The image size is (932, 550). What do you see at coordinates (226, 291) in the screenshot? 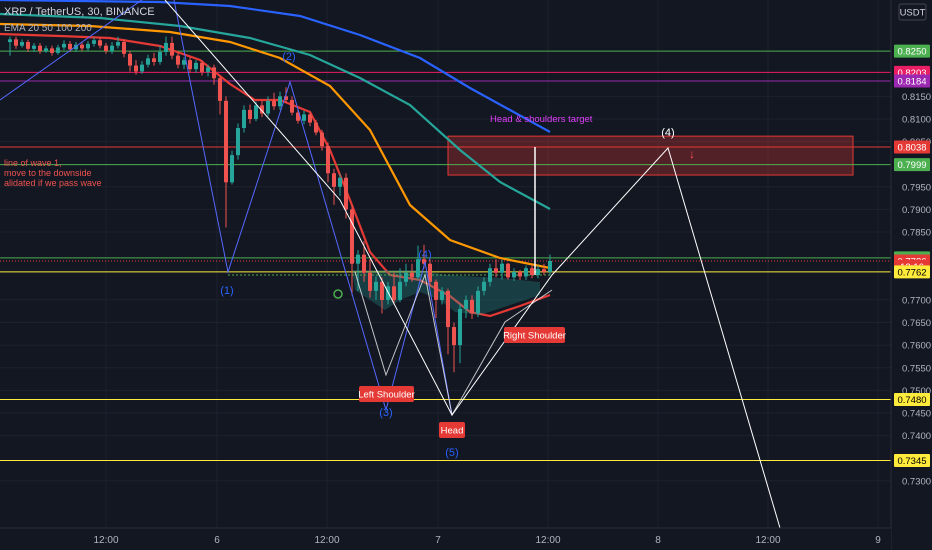
I see `wave-label-1: (1)` at bounding box center [226, 291].